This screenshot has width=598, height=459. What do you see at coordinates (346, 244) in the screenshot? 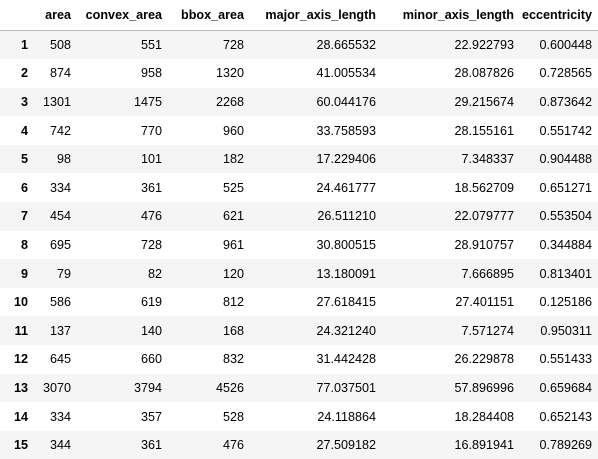
I see `cell-major-axis-length: 30.800515` at bounding box center [346, 244].